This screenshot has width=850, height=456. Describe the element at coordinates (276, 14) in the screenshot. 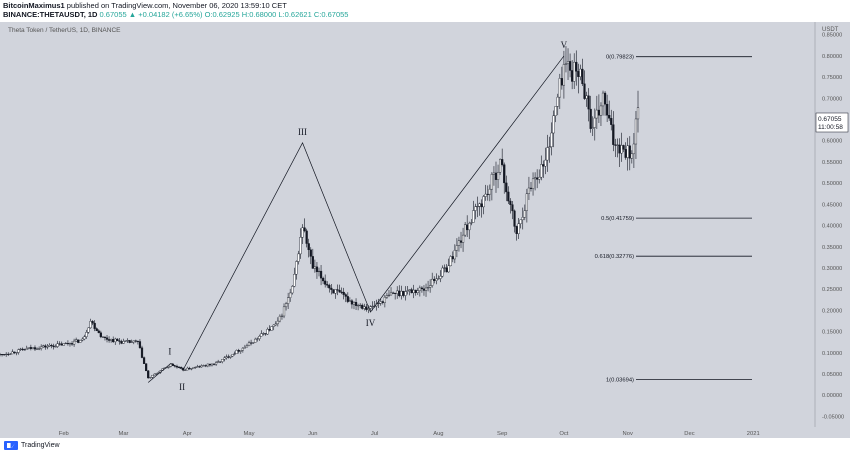

I see `ohlc-values: O:0.62925 H:0.68000 L:0.62621 C:0.67055` at that location.